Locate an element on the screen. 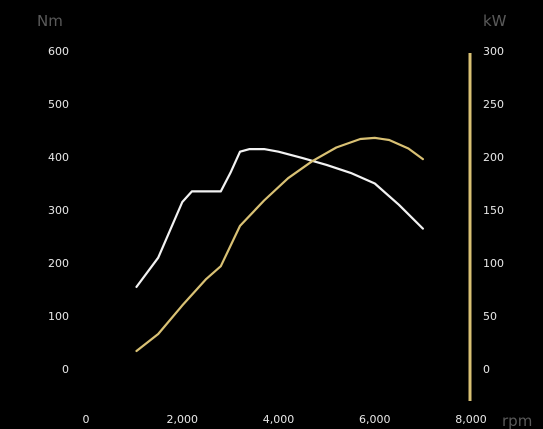  left-tick-label: 500 is located at coordinates (58, 104).